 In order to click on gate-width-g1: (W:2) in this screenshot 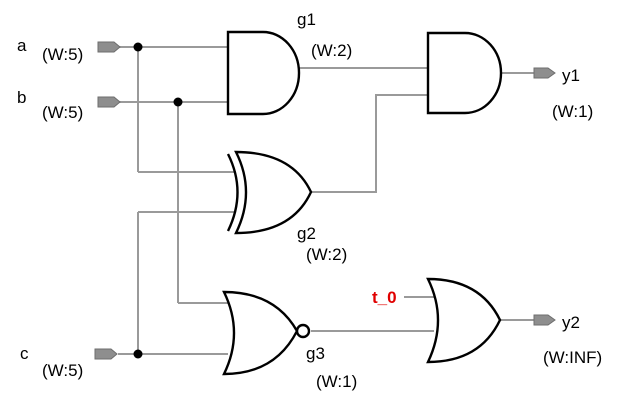, I will do `click(331, 50)`.